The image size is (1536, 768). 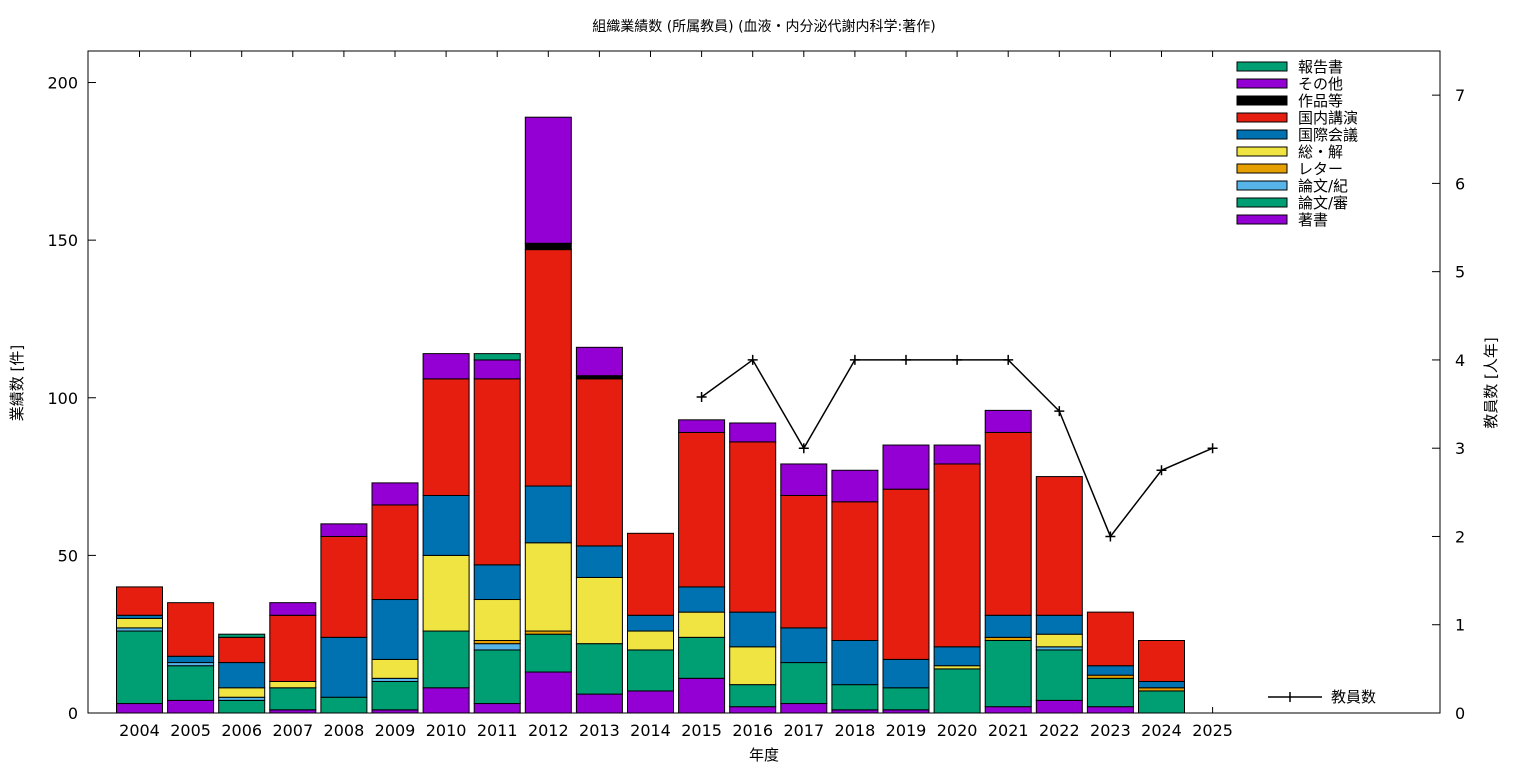 What do you see at coordinates (701, 730) in the screenshot?
I see `x-tick-label: 2015` at bounding box center [701, 730].